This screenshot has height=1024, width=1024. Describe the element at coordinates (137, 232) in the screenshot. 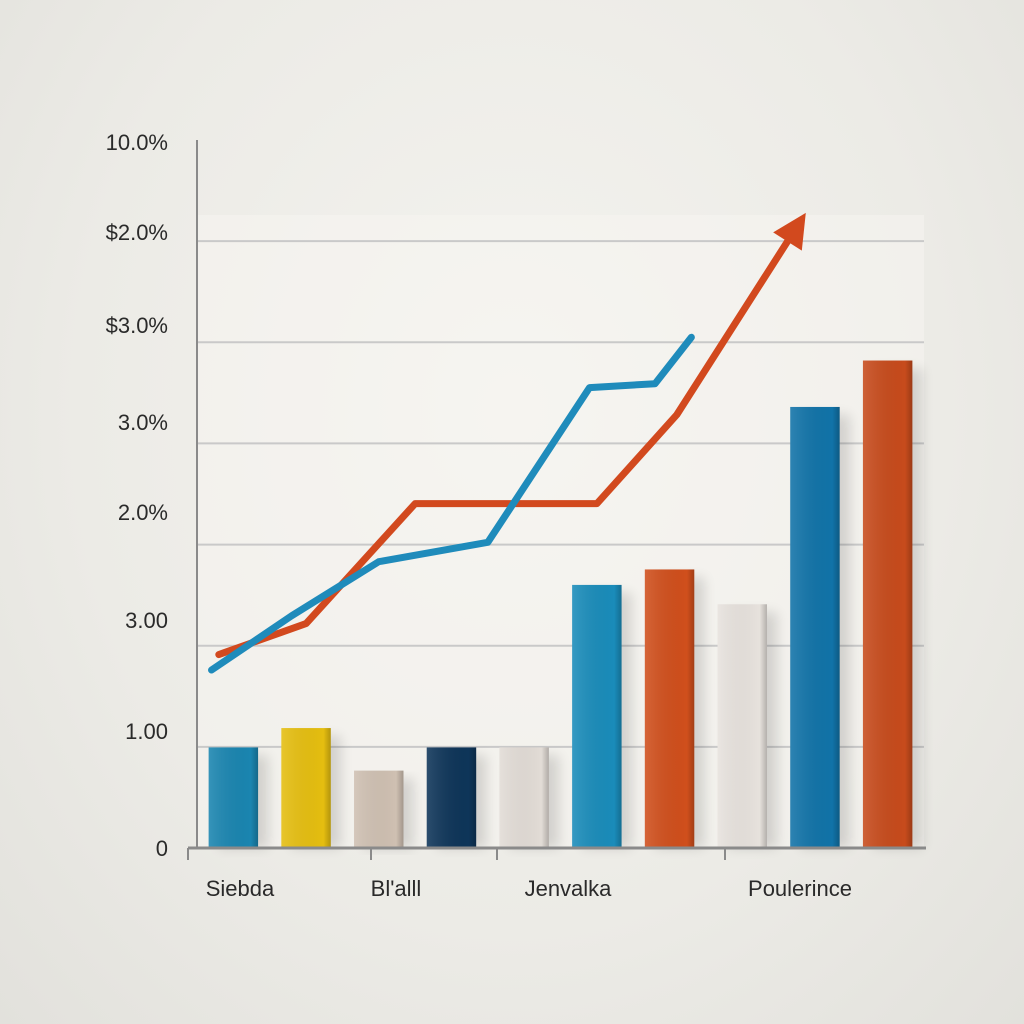

I see `y-tick-label: $2.0%` at that location.